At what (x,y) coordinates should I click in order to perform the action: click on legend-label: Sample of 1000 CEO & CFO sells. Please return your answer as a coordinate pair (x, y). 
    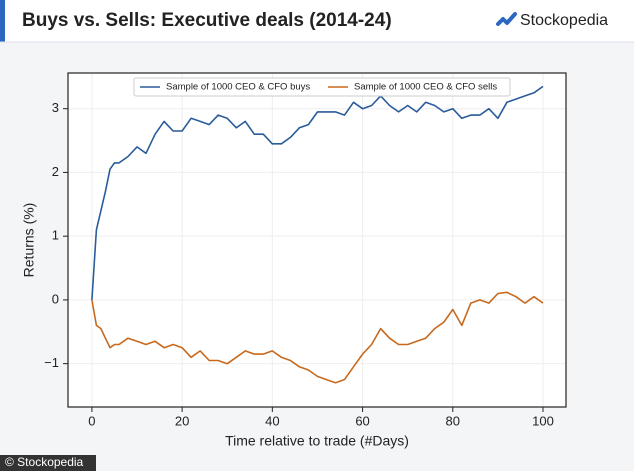
    Looking at the image, I should click on (425, 87).